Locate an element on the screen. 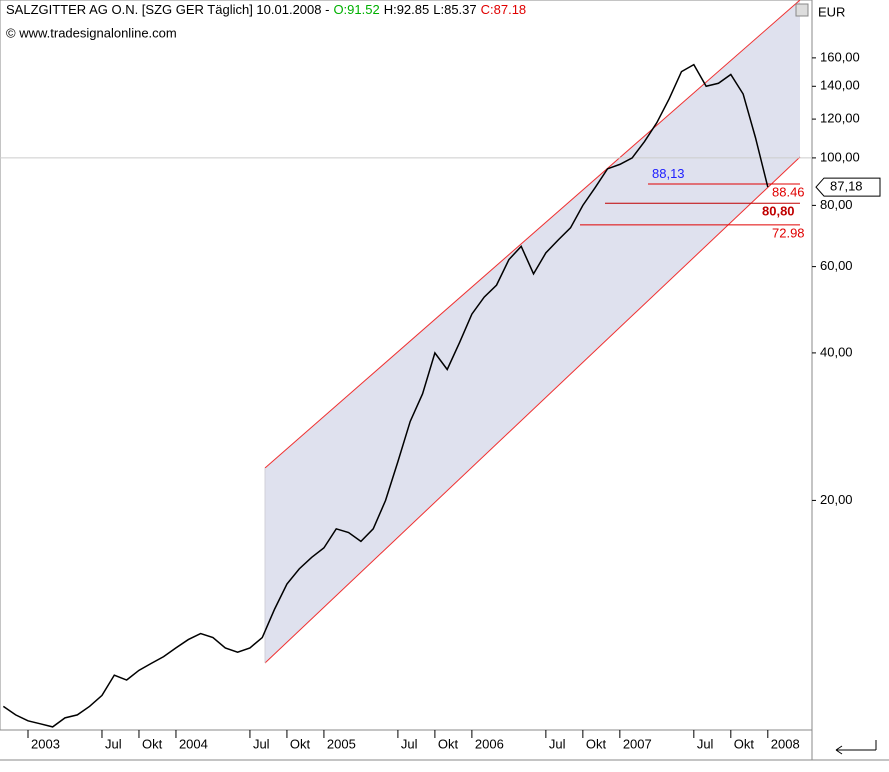 The width and height of the screenshot is (889, 772). y-tick-label: 40,00 is located at coordinates (836, 351).